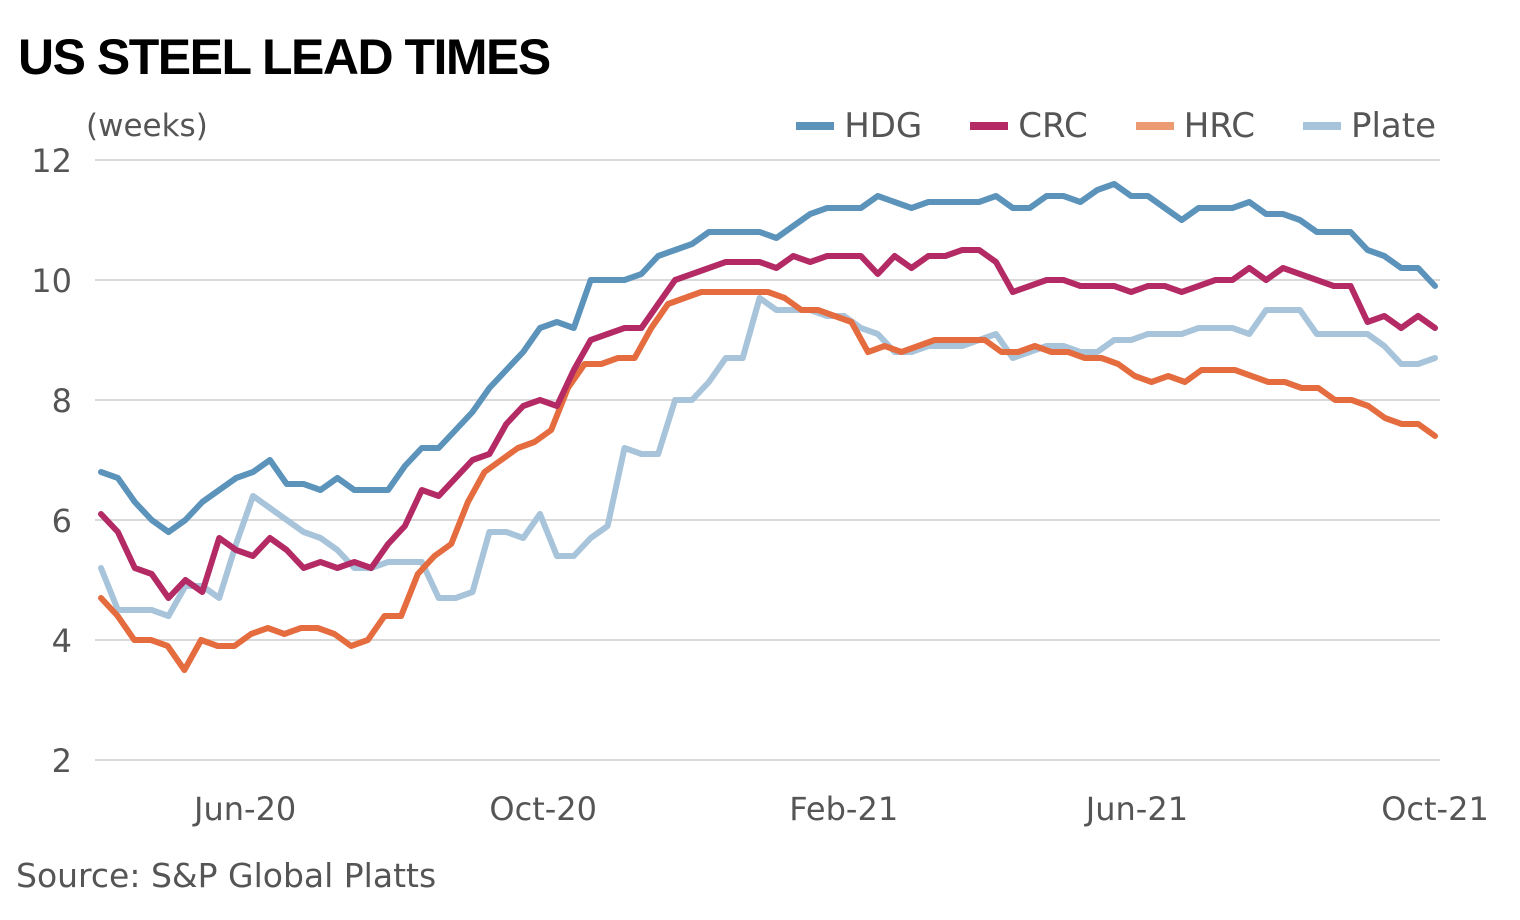 Image resolution: width=1520 pixels, height=920 pixels. What do you see at coordinates (244, 809) in the screenshot?
I see `x-tick-label: Jun-20` at bounding box center [244, 809].